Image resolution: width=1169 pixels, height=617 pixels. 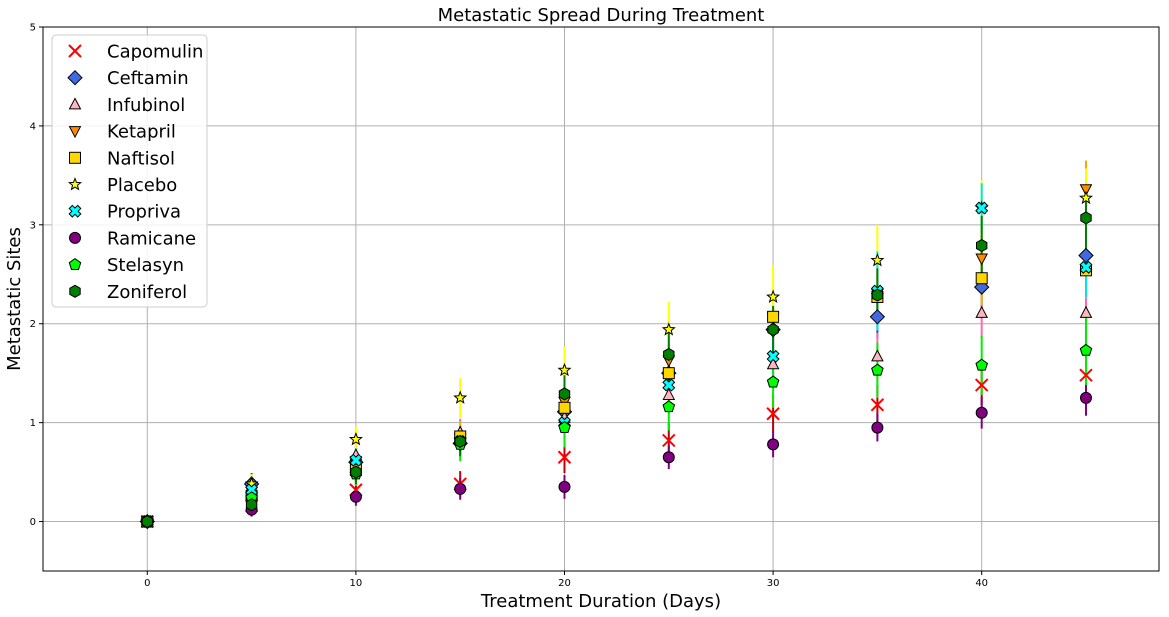 What do you see at coordinates (981, 583) in the screenshot?
I see `x-tick-label: 40` at bounding box center [981, 583].